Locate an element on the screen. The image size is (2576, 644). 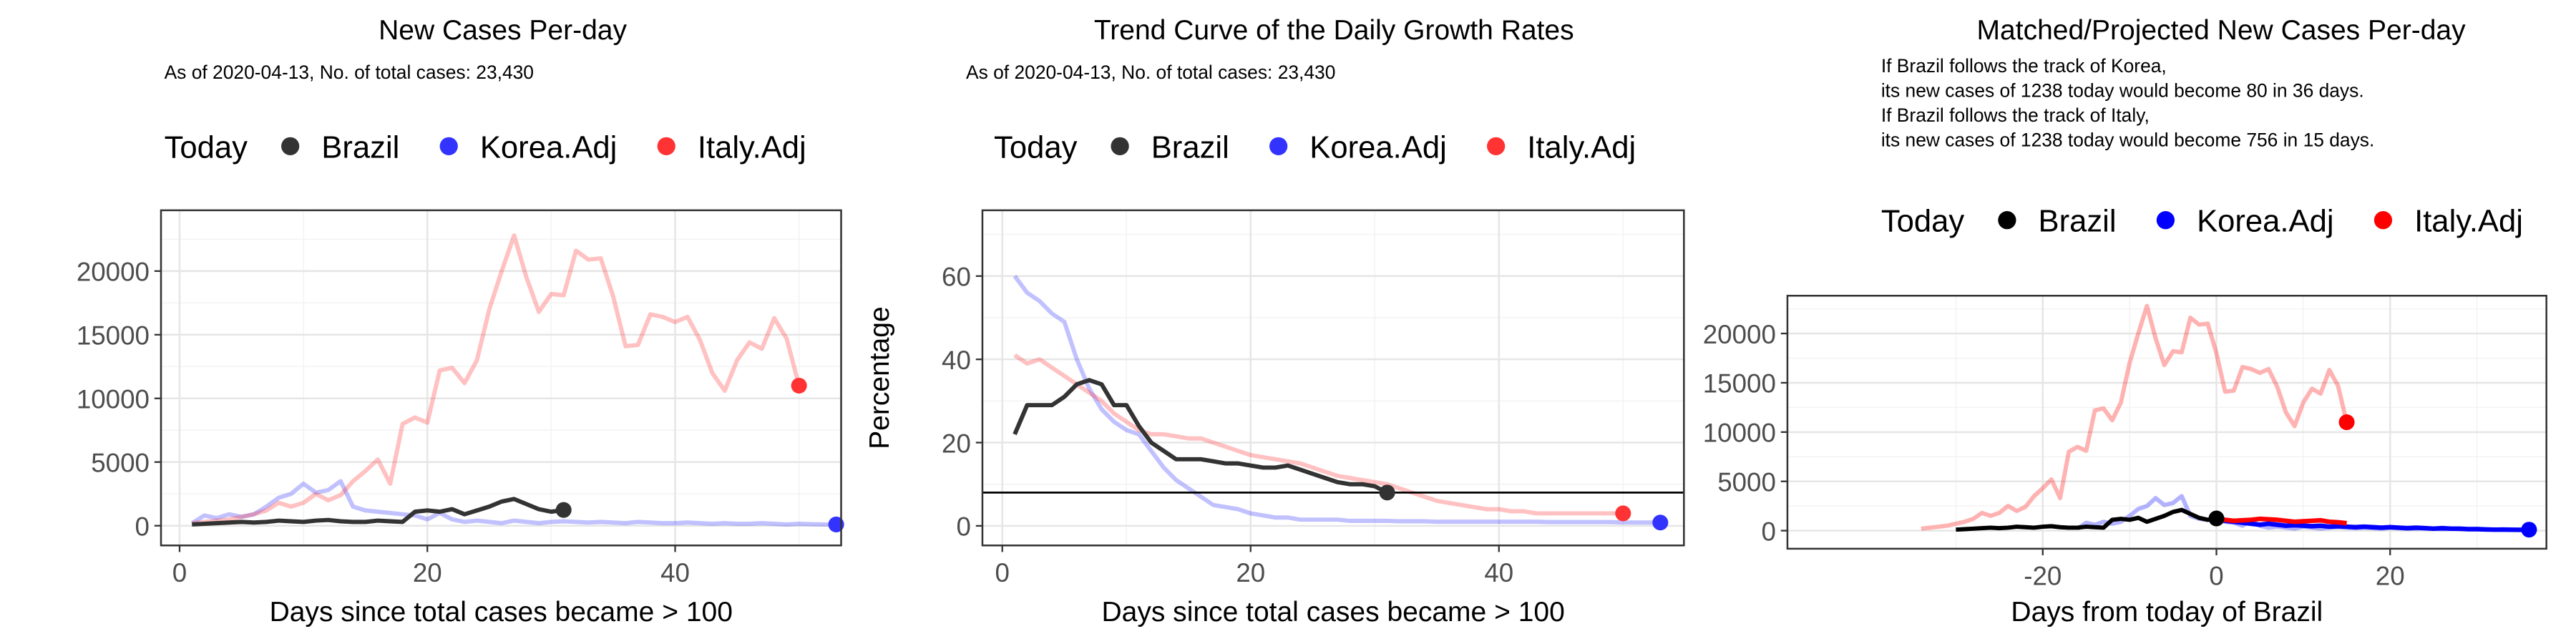
y-axis-label: Percentage is located at coordinates (879, 377).